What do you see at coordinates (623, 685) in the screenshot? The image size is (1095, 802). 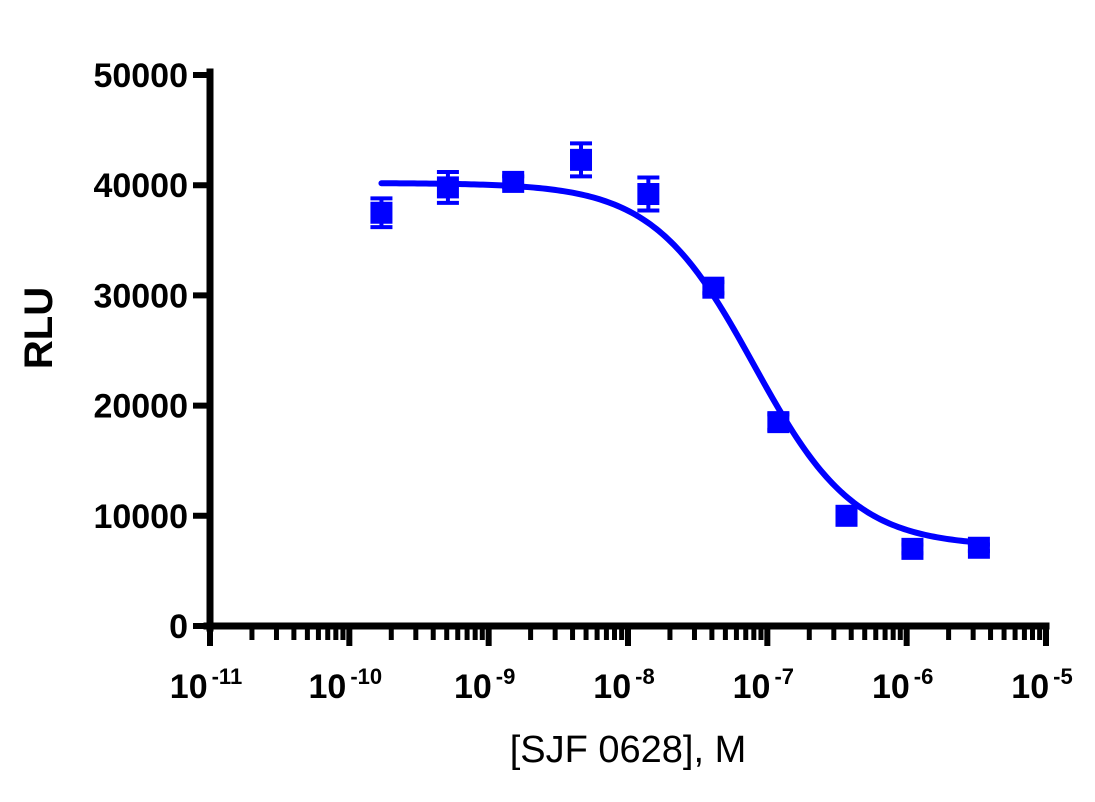 I see `x-tick-label: 10 -8` at bounding box center [623, 685].